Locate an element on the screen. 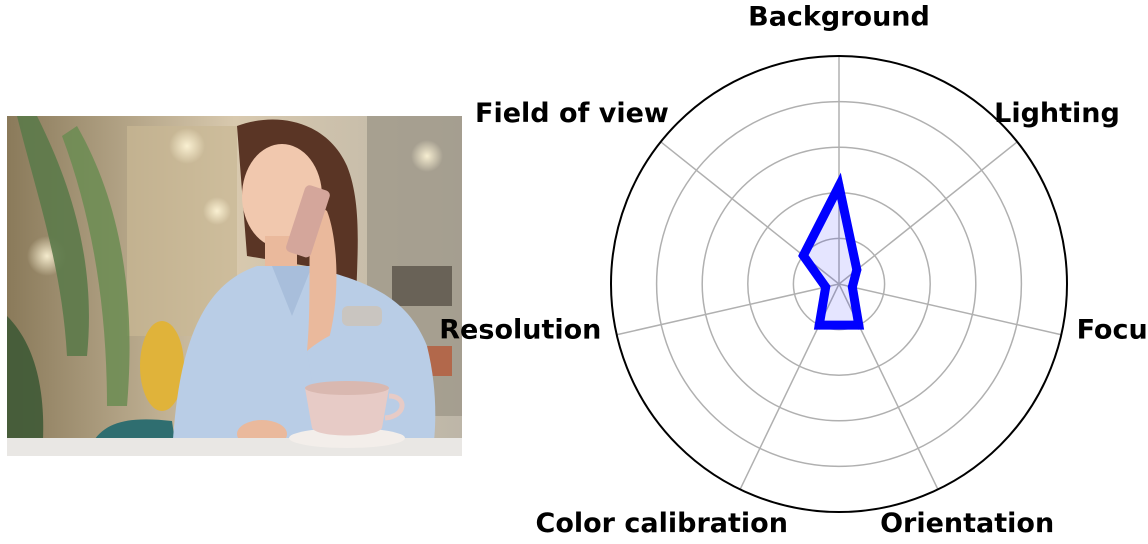  radar-series-layer is located at coordinates (831, 251).